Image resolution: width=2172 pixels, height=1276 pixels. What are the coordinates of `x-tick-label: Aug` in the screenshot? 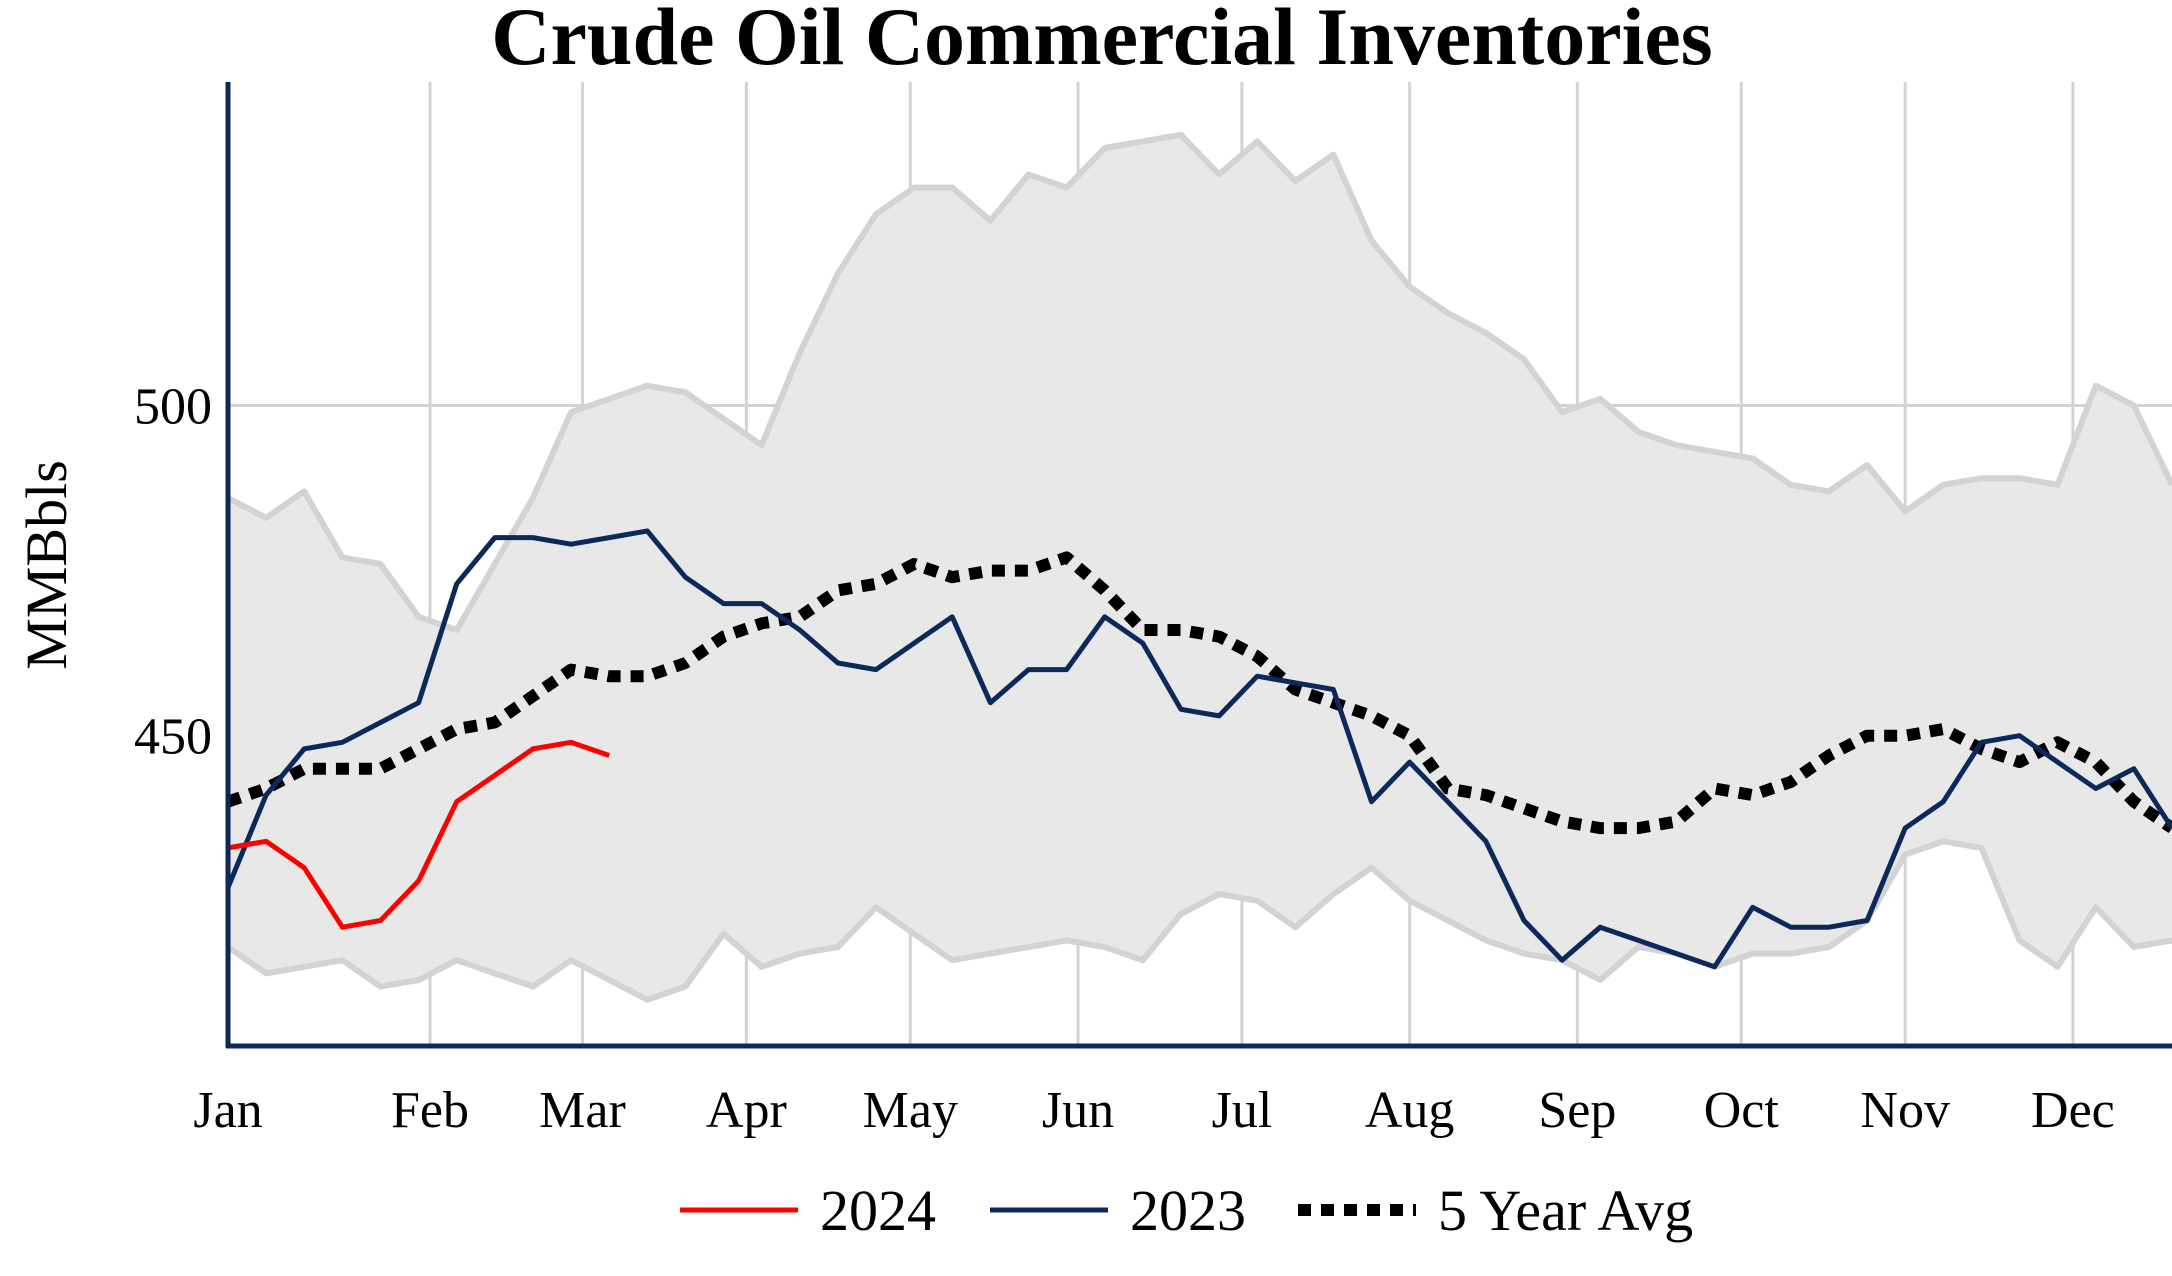 It's located at (1410, 1110).